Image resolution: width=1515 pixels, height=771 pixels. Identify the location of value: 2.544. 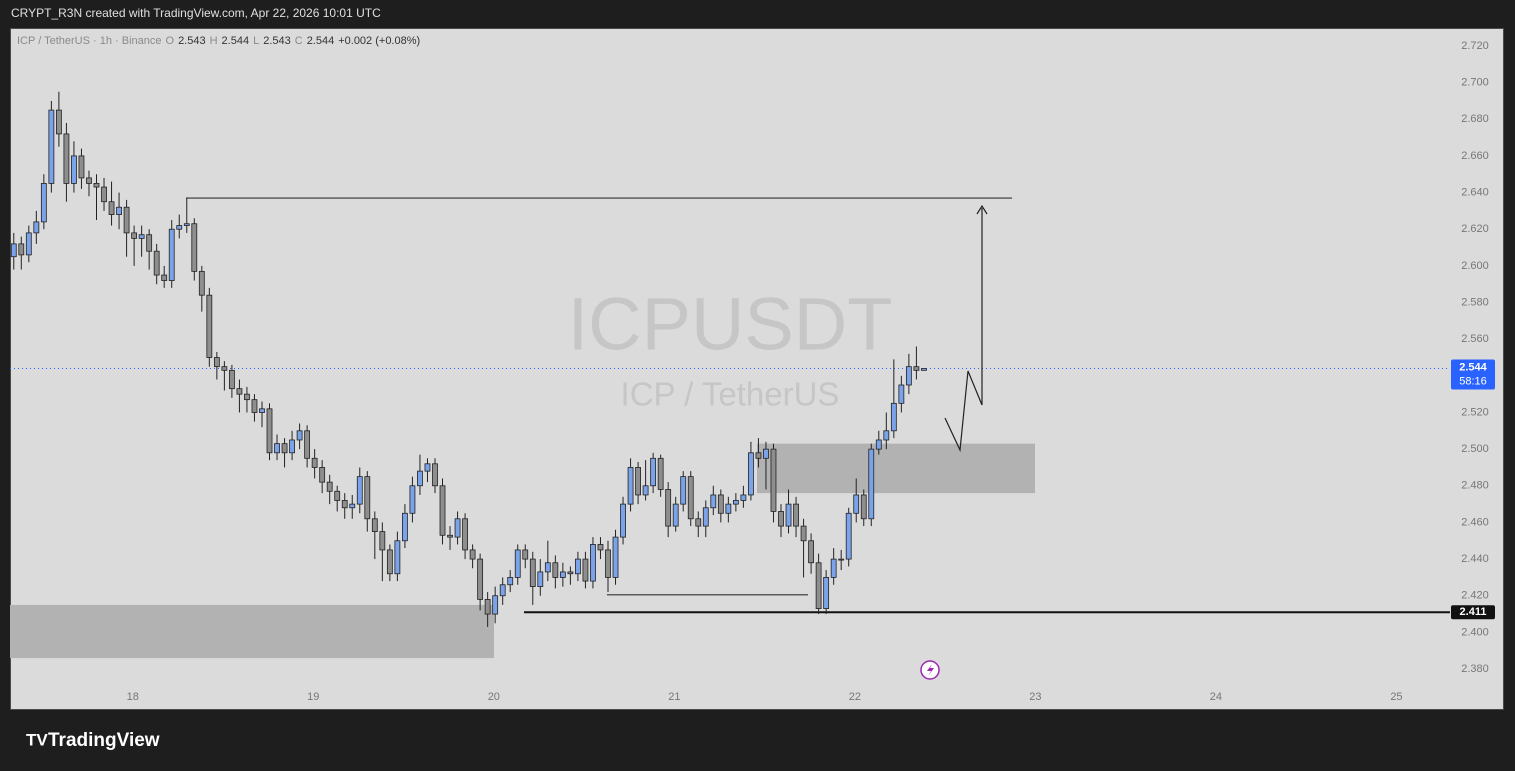
(320, 41).